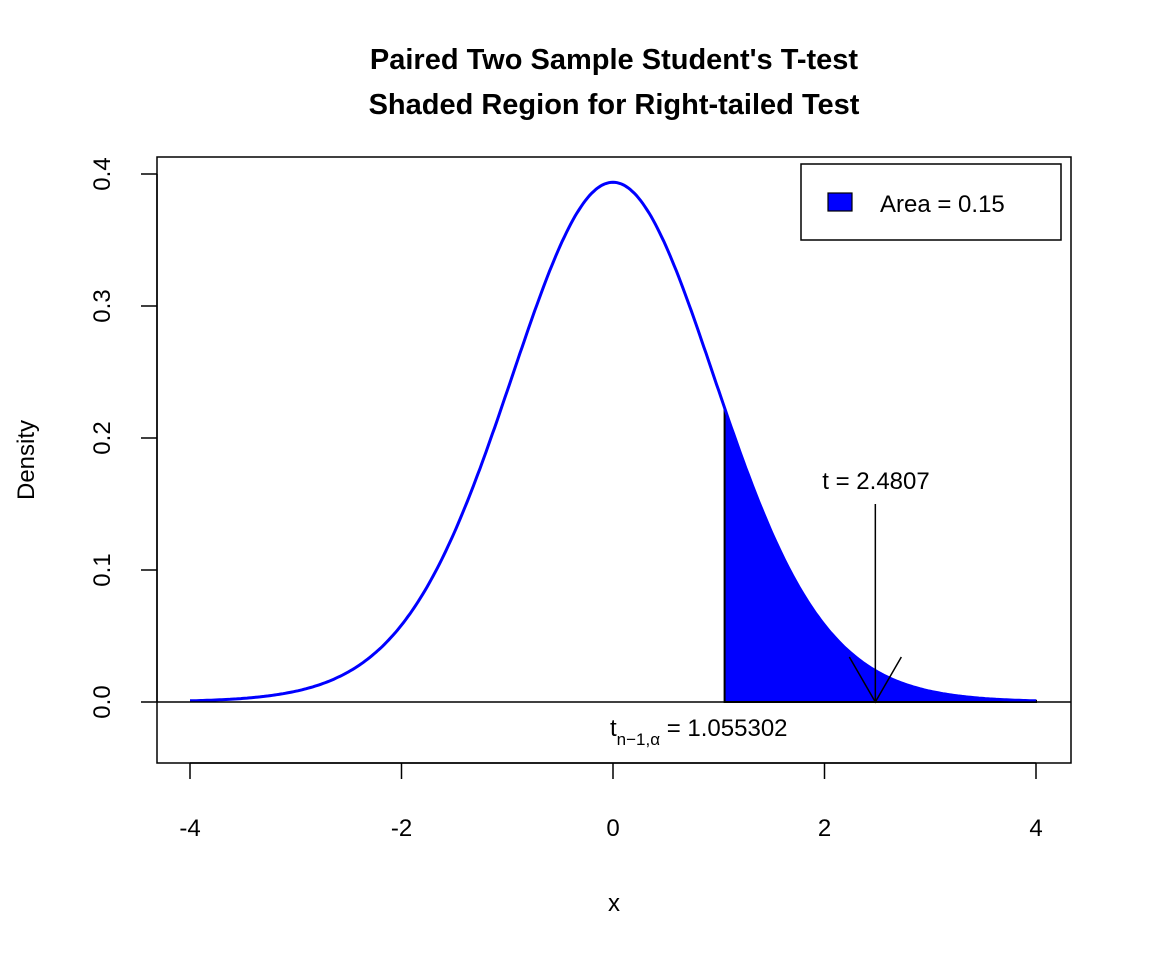 Image resolution: width=1152 pixels, height=960 pixels. What do you see at coordinates (840, 202) in the screenshot?
I see `legend-swatch` at bounding box center [840, 202].